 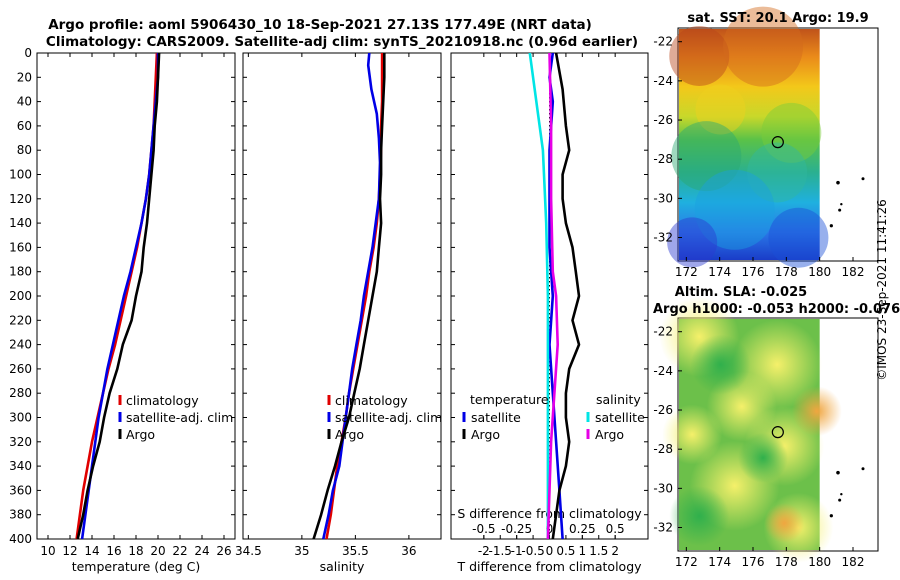 What do you see at coordinates (753, 562) in the screenshot?
I see `map-x-tick-label: 176` at bounding box center [753, 562].